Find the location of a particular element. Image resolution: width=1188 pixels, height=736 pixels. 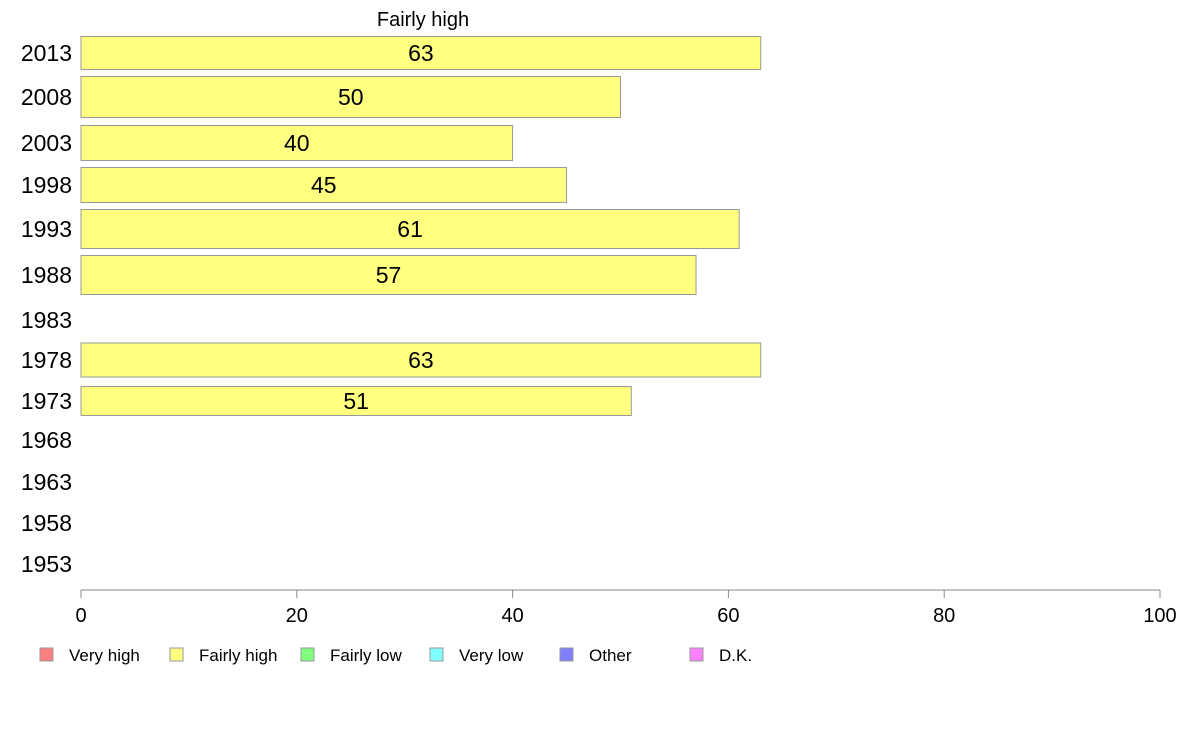

bar-value-label: 45 is located at coordinates (324, 185).